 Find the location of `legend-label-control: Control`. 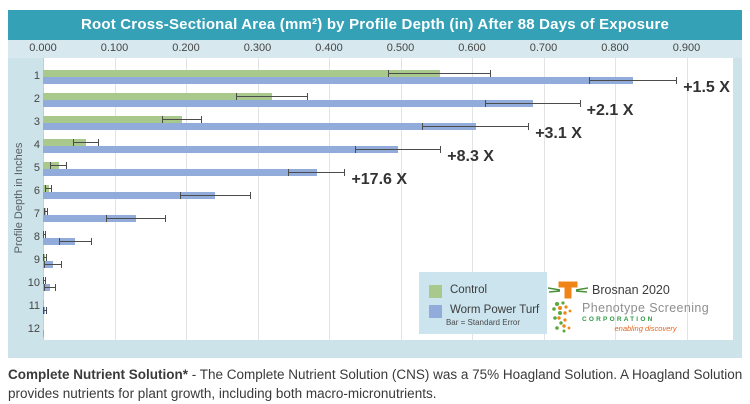

legend-label-control: Control is located at coordinates (469, 290).